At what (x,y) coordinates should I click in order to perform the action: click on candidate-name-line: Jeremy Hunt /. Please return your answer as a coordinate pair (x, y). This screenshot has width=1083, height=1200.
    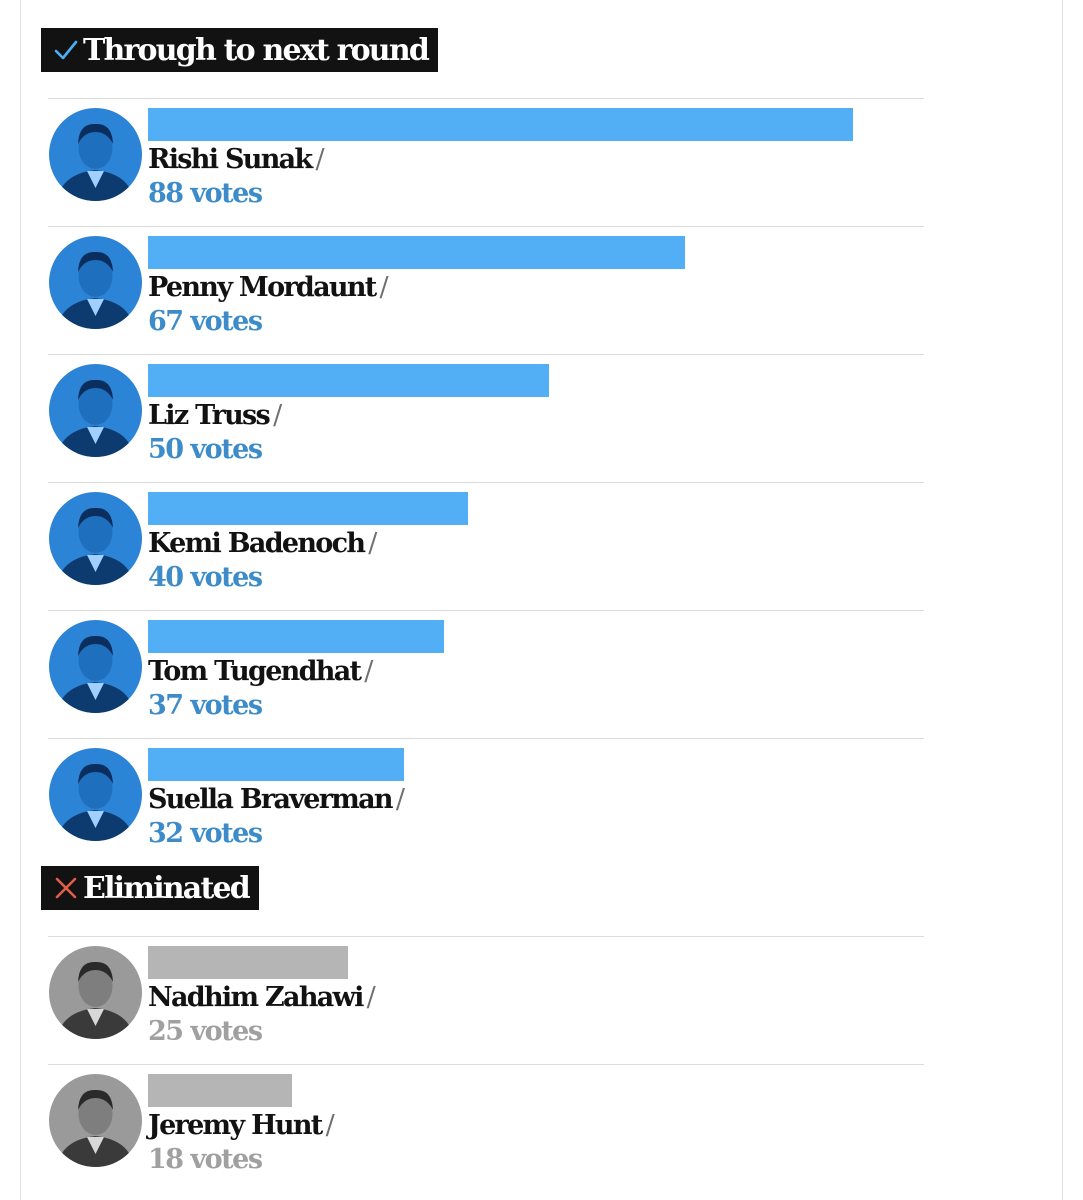
    Looking at the image, I should click on (241, 1126).